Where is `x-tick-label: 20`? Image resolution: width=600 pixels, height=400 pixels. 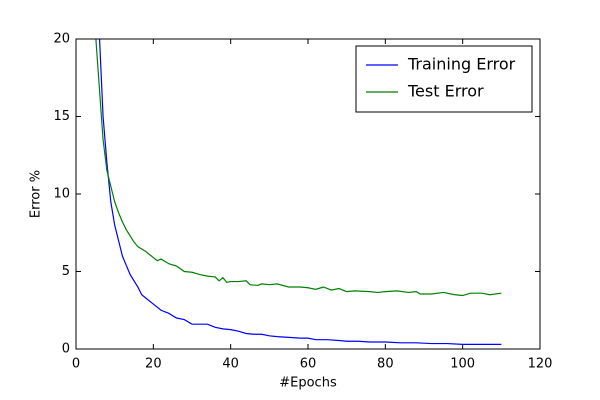
x-tick-label: 20 is located at coordinates (153, 364).